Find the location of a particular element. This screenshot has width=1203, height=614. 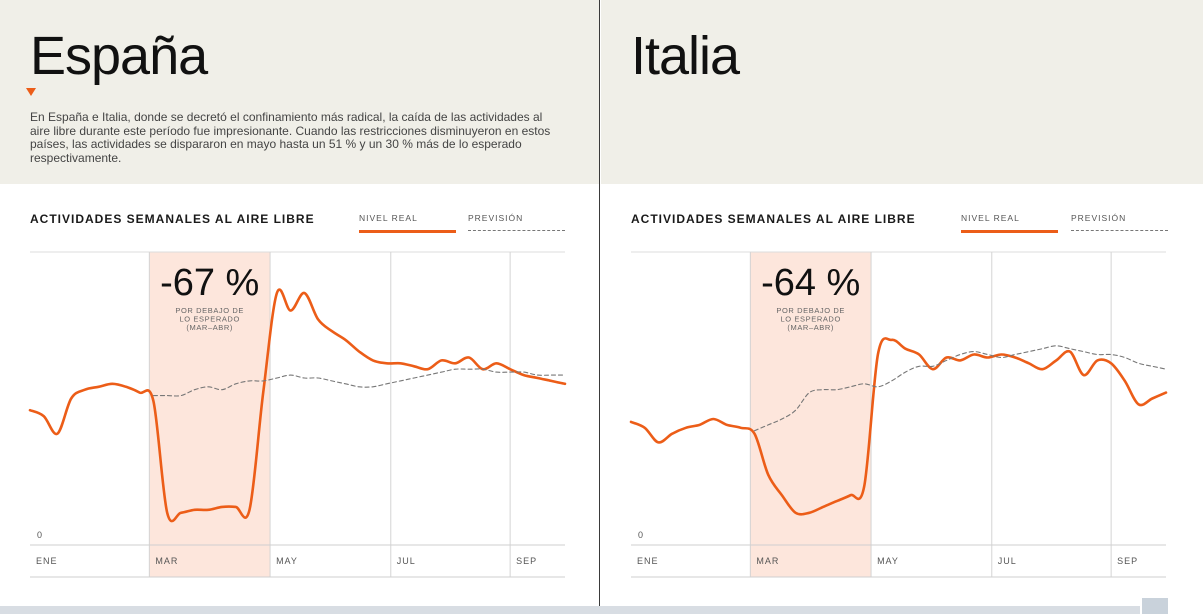

highlight-value: -64 % is located at coordinates (810, 283).